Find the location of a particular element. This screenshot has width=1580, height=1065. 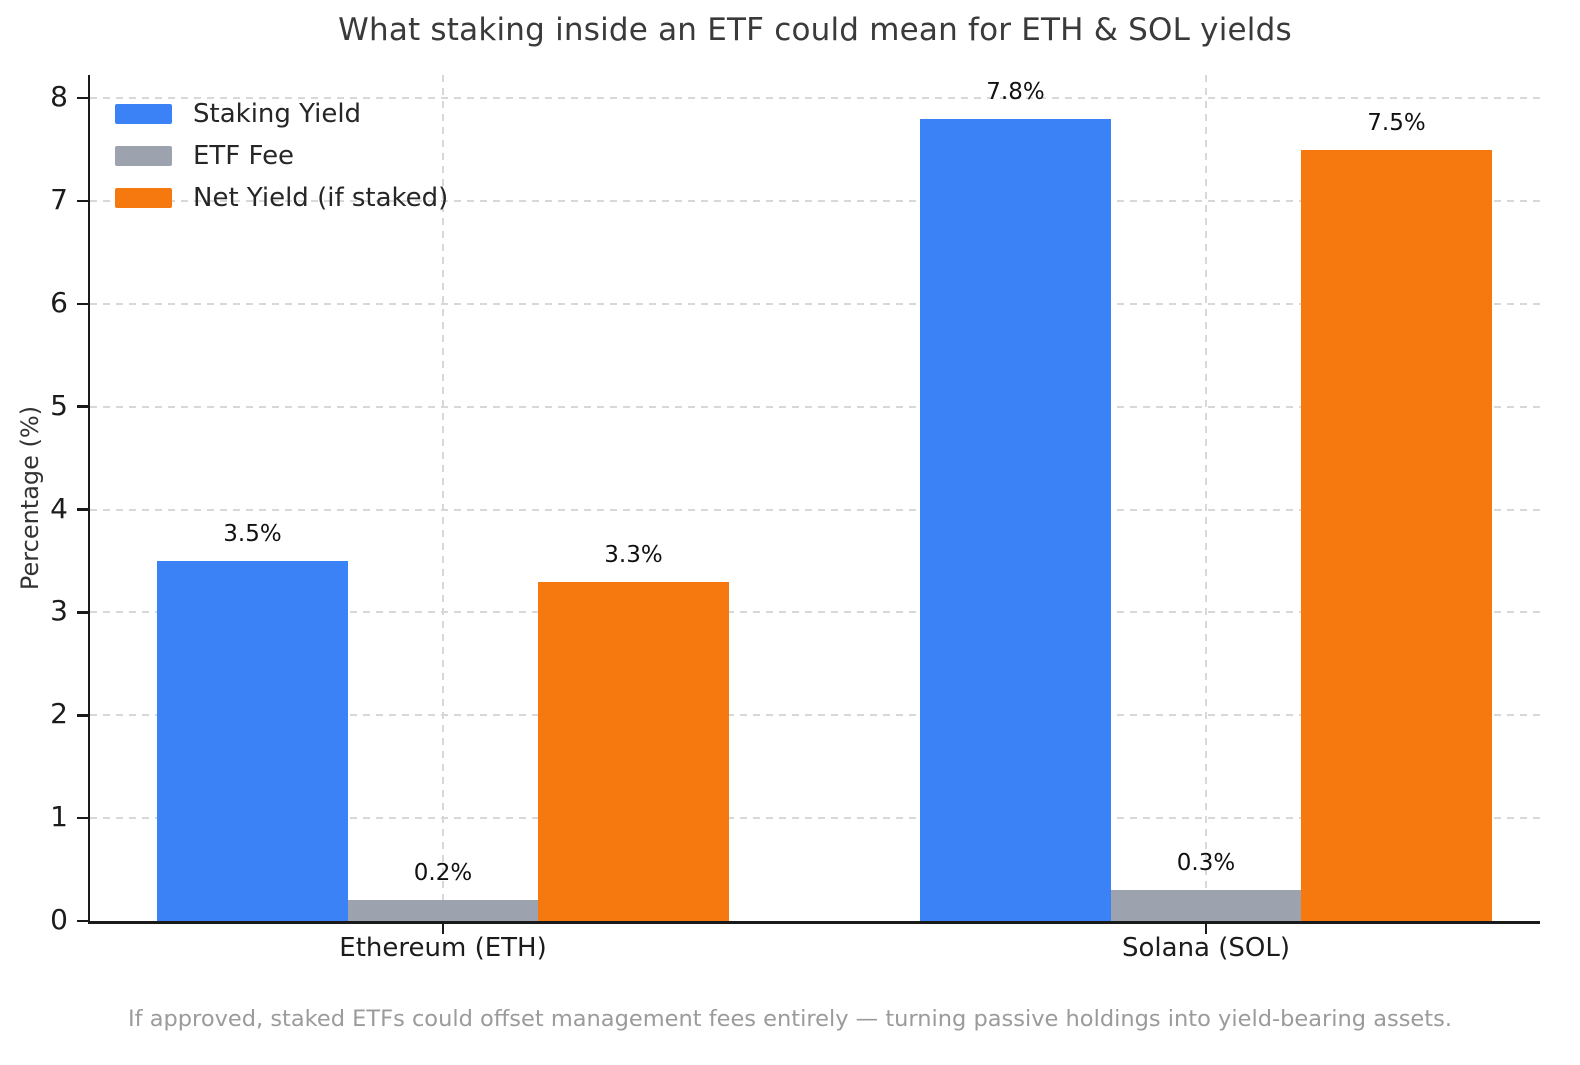

legend-item-etf-fee: ETF Fee is located at coordinates (281, 156).